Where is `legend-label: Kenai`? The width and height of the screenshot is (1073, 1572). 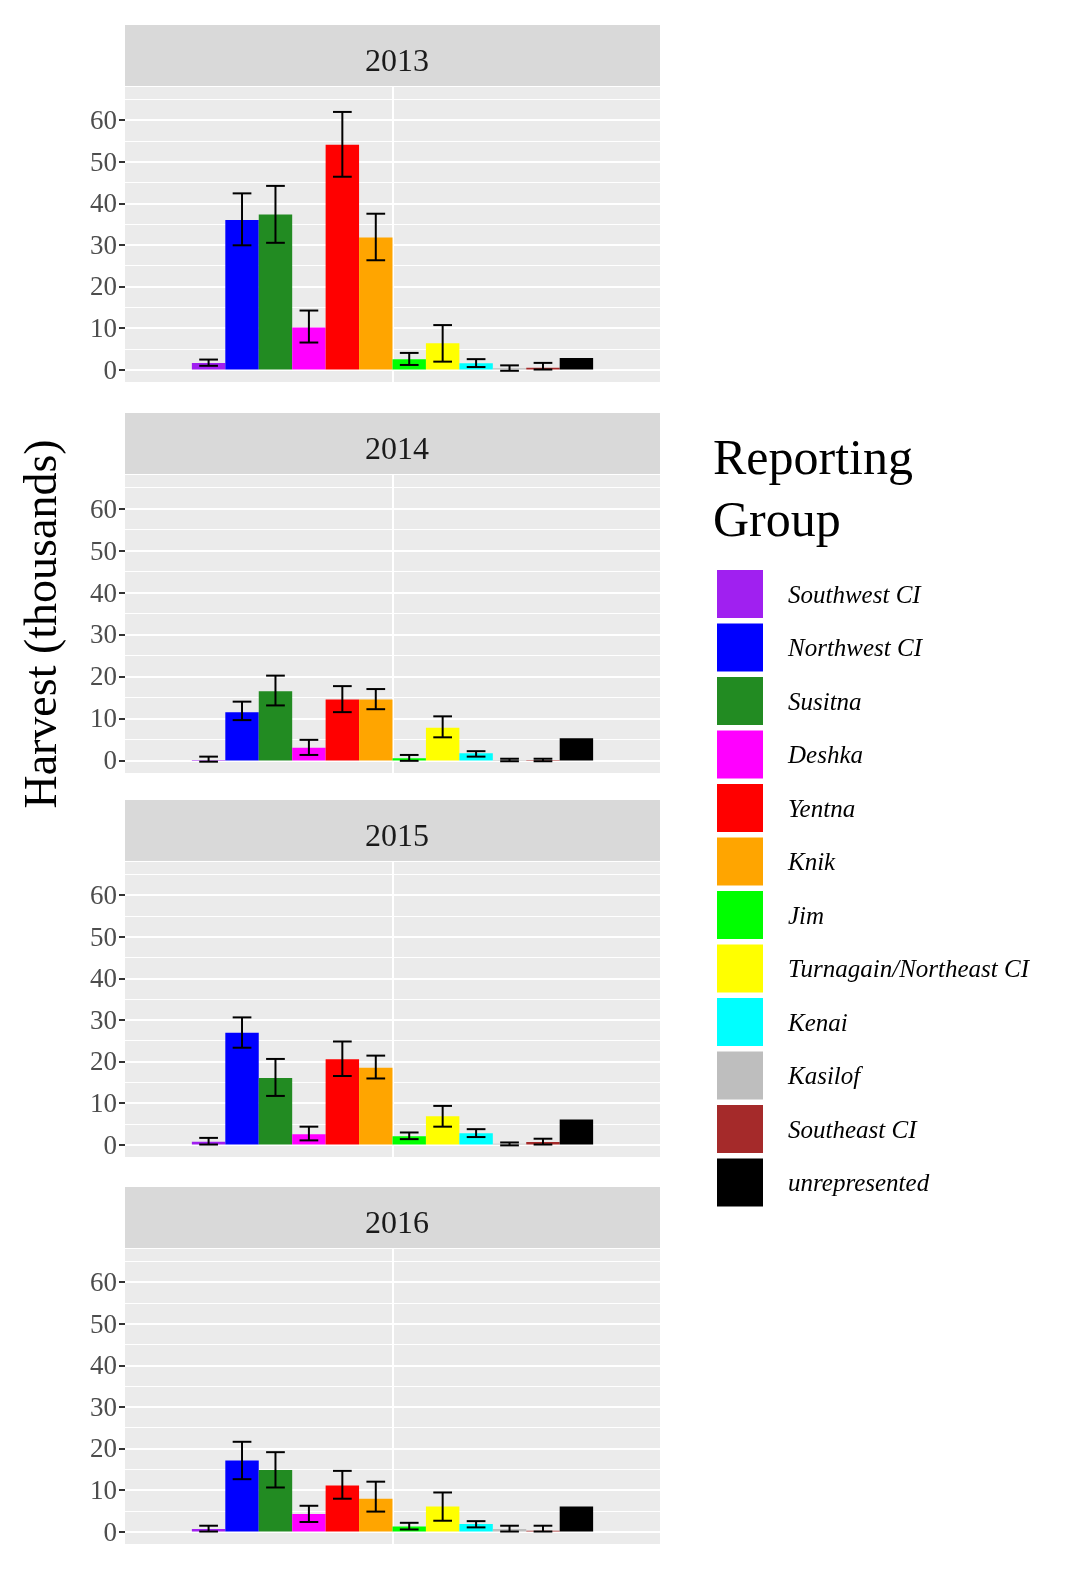 legend-label: Kenai is located at coordinates (817, 1022).